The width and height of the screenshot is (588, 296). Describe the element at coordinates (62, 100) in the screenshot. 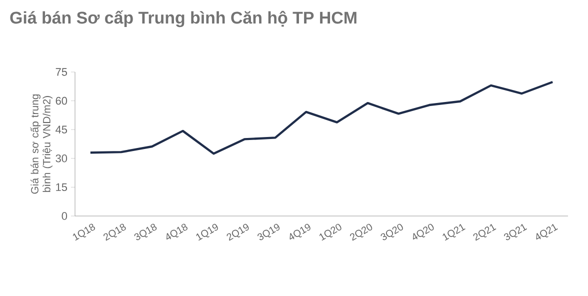

I see `y-tick-label: 60` at that location.